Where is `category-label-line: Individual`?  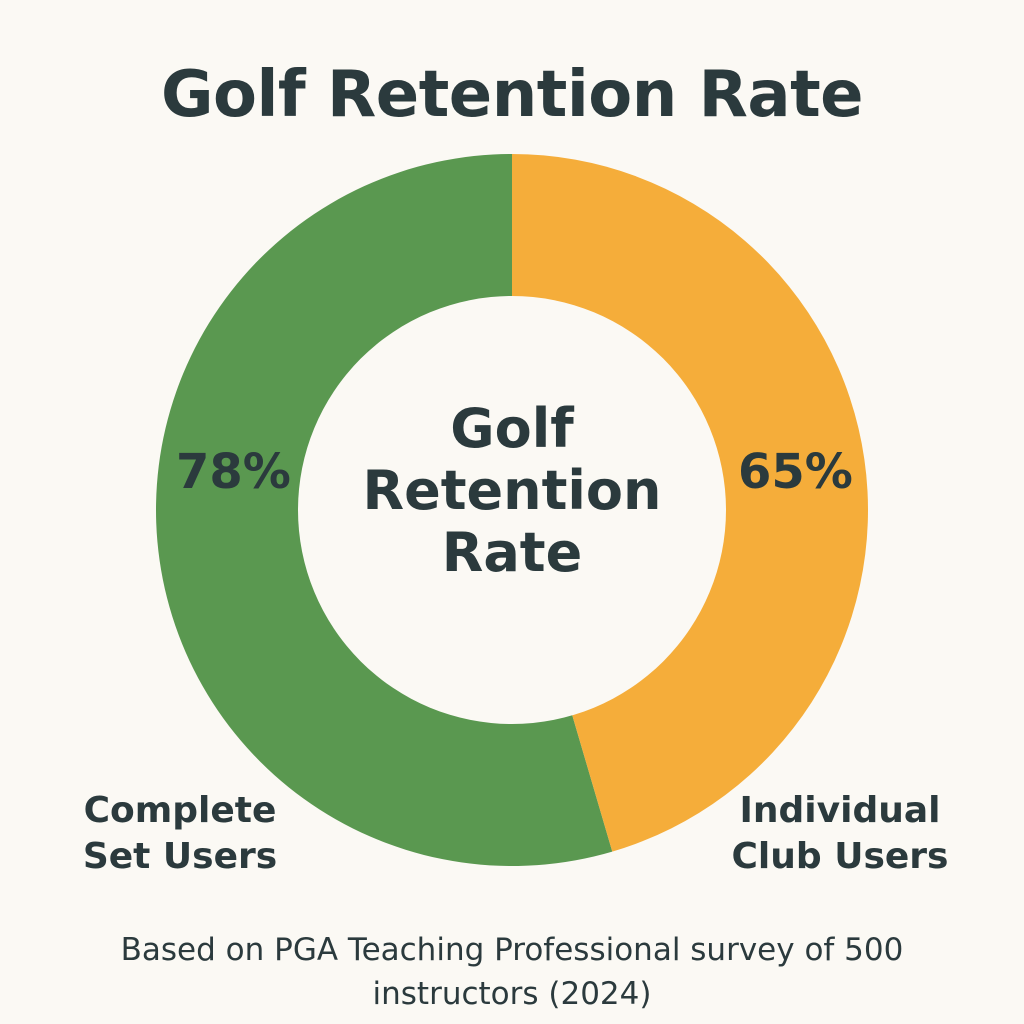
category-label-line: Individual is located at coordinates (840, 810).